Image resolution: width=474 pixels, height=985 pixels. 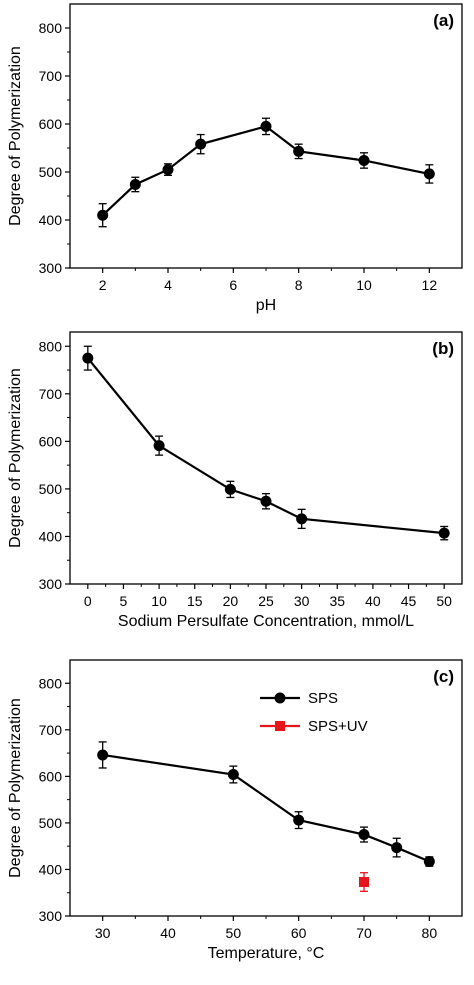 What do you see at coordinates (299, 285) in the screenshot?
I see `x-tick-label: 8` at bounding box center [299, 285].